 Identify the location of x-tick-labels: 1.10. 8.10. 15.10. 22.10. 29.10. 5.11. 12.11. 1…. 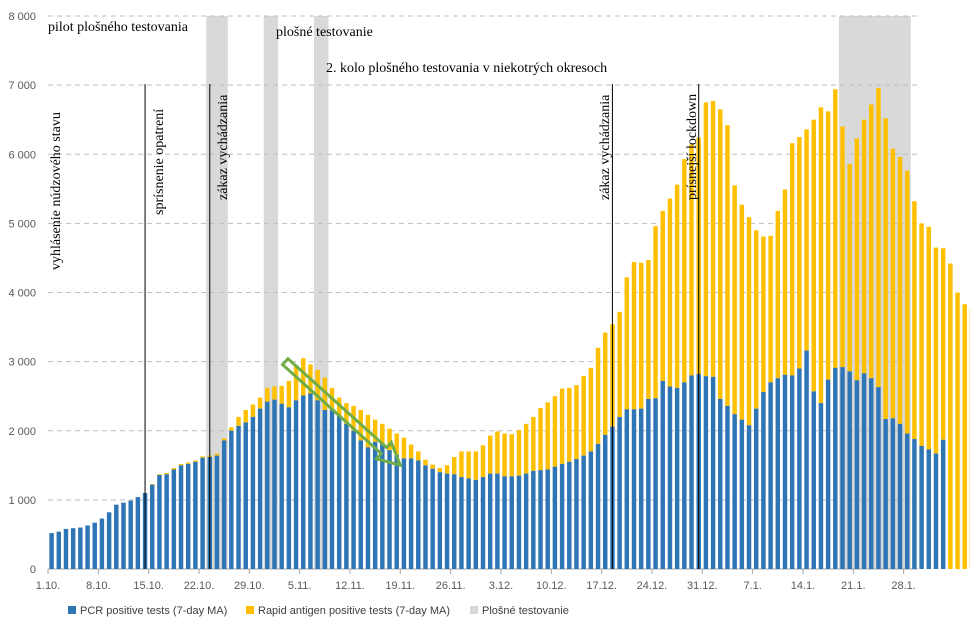
(476, 580).